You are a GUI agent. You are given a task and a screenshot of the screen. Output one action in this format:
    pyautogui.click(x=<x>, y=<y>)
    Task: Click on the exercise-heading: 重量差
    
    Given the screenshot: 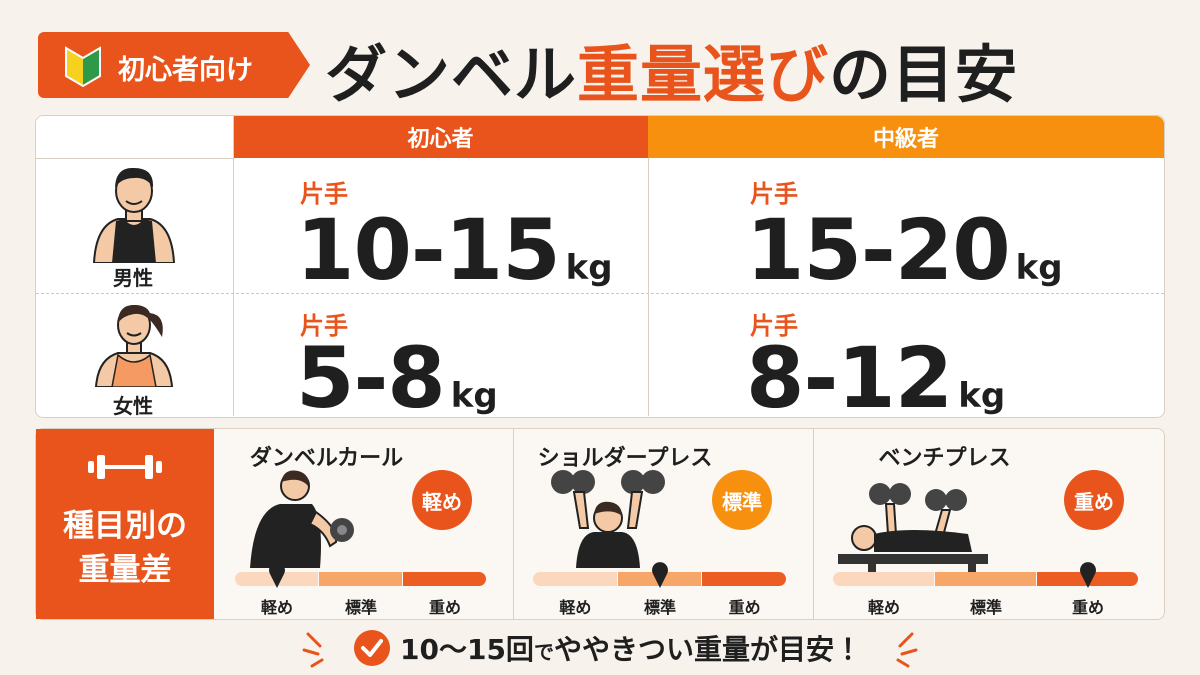 What is the action you would take?
    pyautogui.click(x=125, y=570)
    